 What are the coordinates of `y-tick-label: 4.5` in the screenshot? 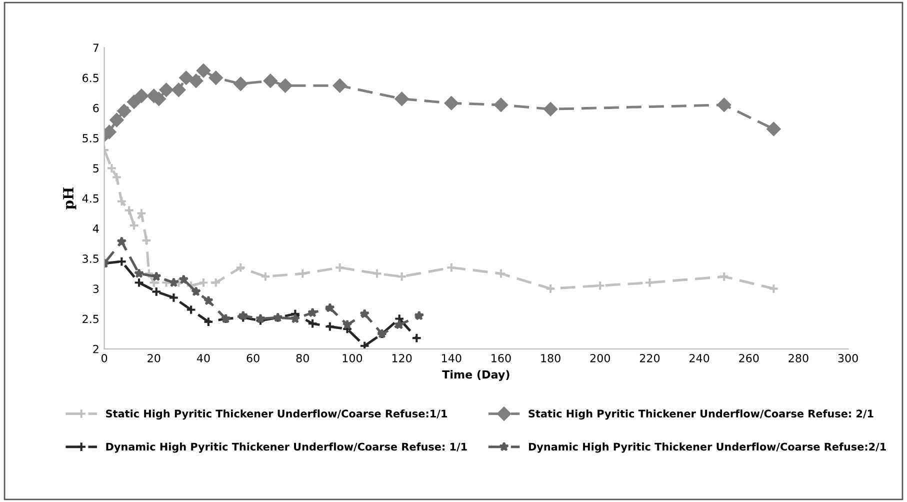 It's located at (90, 198).